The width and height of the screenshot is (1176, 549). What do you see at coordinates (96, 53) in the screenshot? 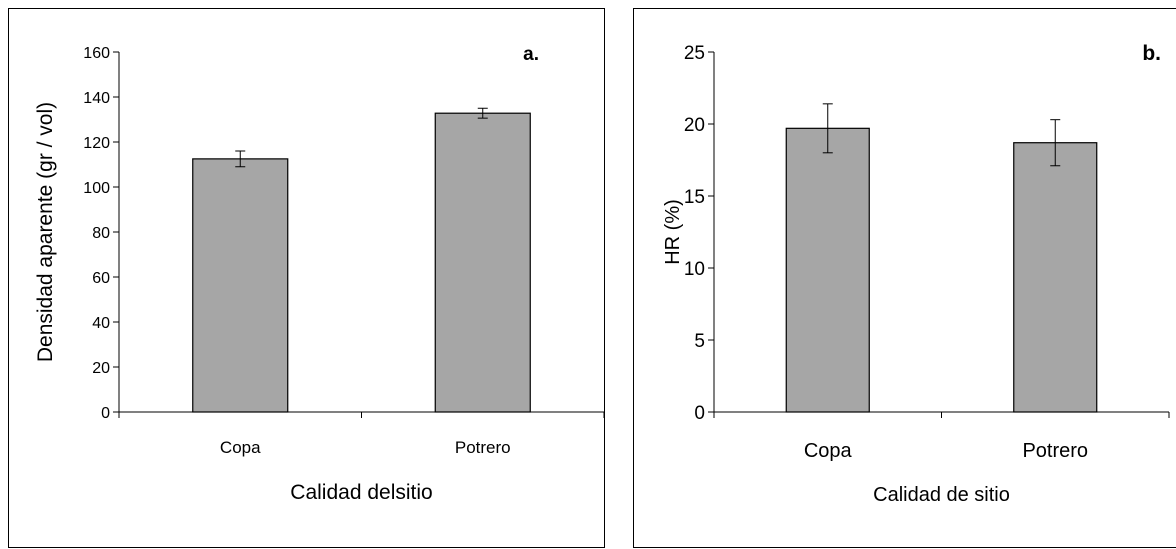
I see `y-tick-label-a: 160` at bounding box center [96, 53].